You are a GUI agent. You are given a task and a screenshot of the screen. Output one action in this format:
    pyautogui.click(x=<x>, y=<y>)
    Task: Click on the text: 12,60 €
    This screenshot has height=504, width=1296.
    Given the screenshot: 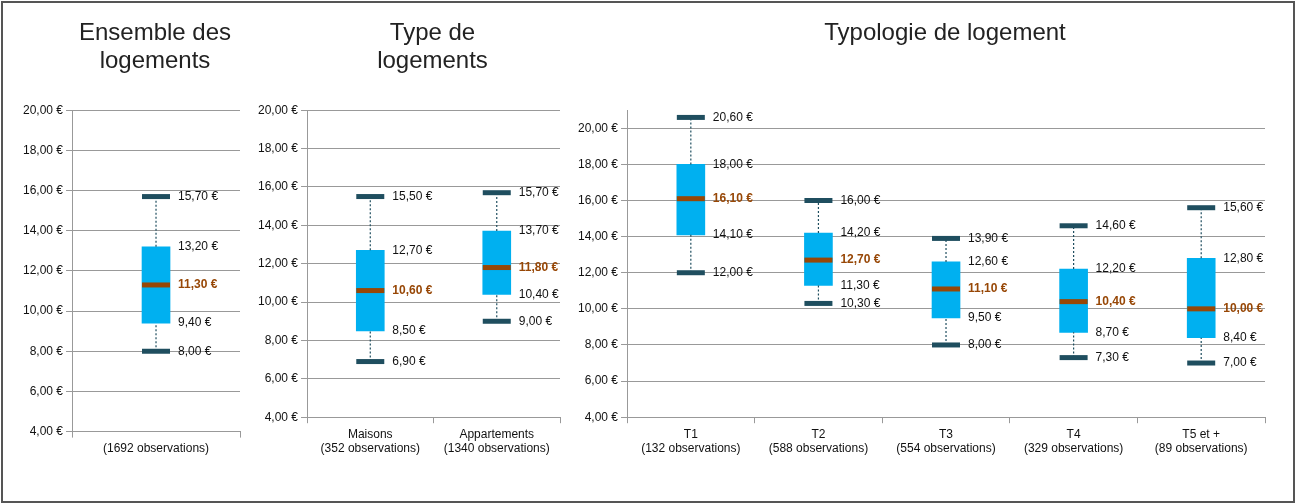 What is the action you would take?
    pyautogui.click(x=988, y=261)
    